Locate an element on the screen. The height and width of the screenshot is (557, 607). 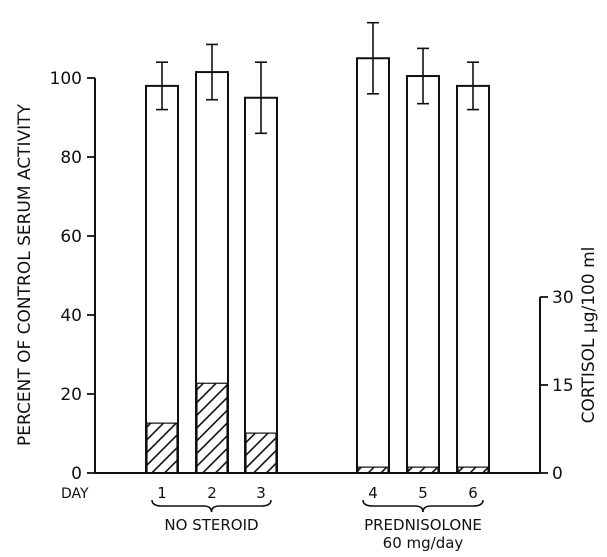
x-tick-label: 3 is located at coordinates (261, 493).